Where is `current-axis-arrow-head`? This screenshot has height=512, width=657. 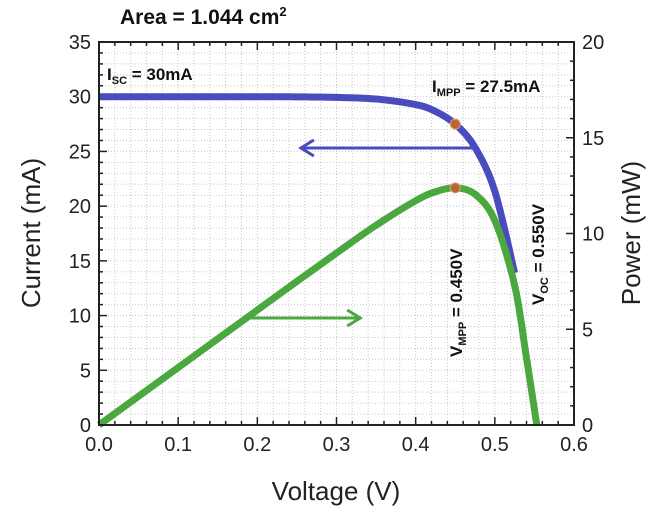
current-axis-arrow-head is located at coordinates (306, 148).